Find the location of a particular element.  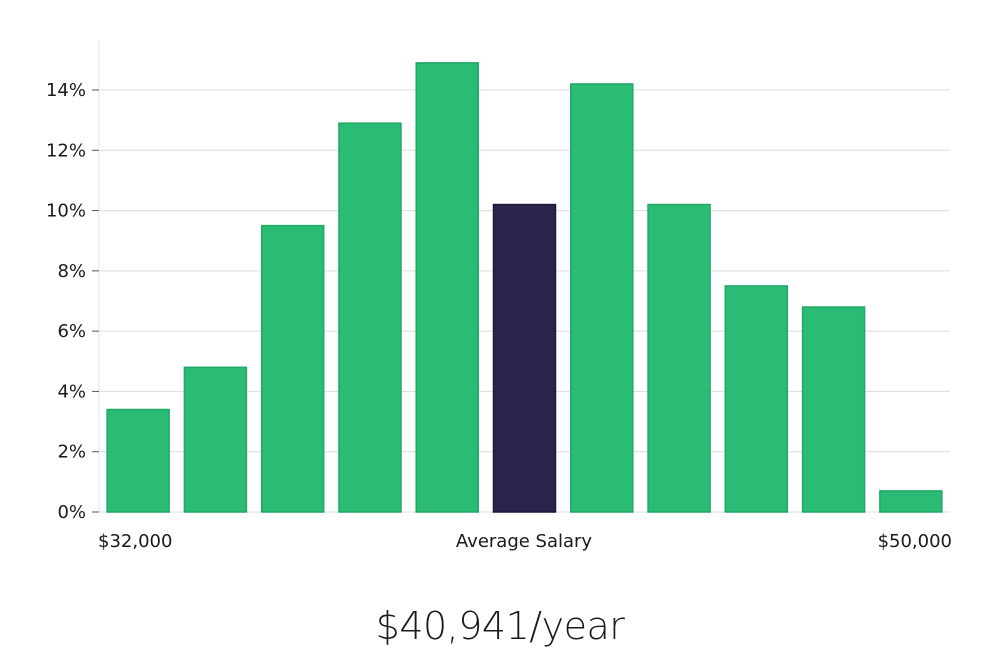

y-tick-label: 4% is located at coordinates (71, 391).